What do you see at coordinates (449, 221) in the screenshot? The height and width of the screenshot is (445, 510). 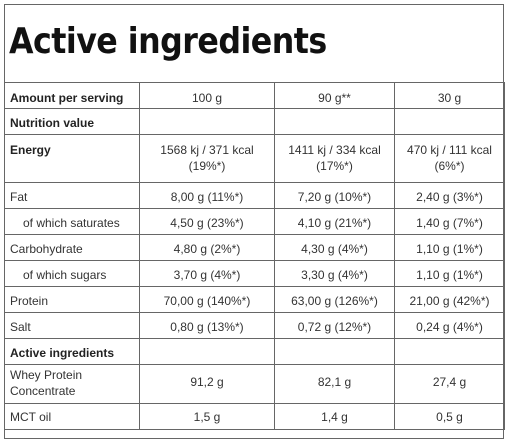 I see `saturates-value-30g: 1,40 g (7%*)` at bounding box center [449, 221].